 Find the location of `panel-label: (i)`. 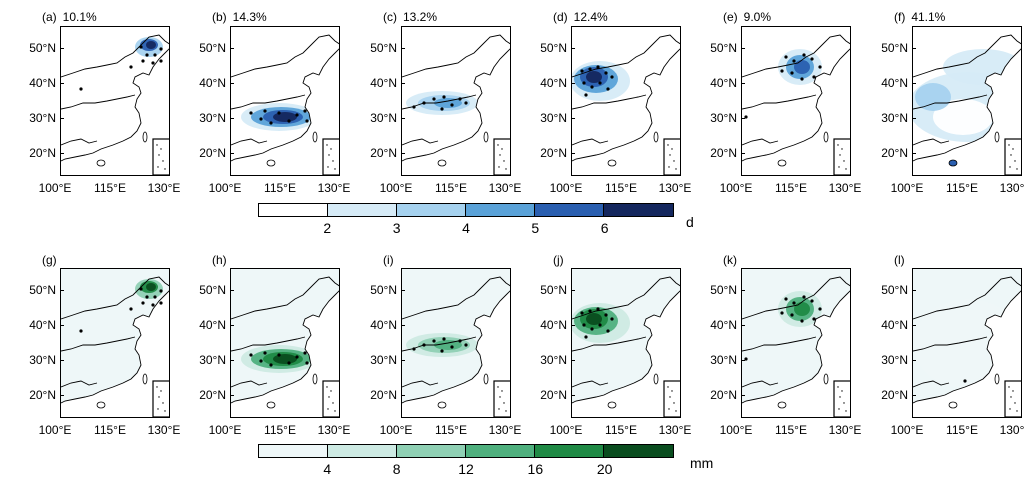

panel-label: (i) is located at coordinates (388, 260).